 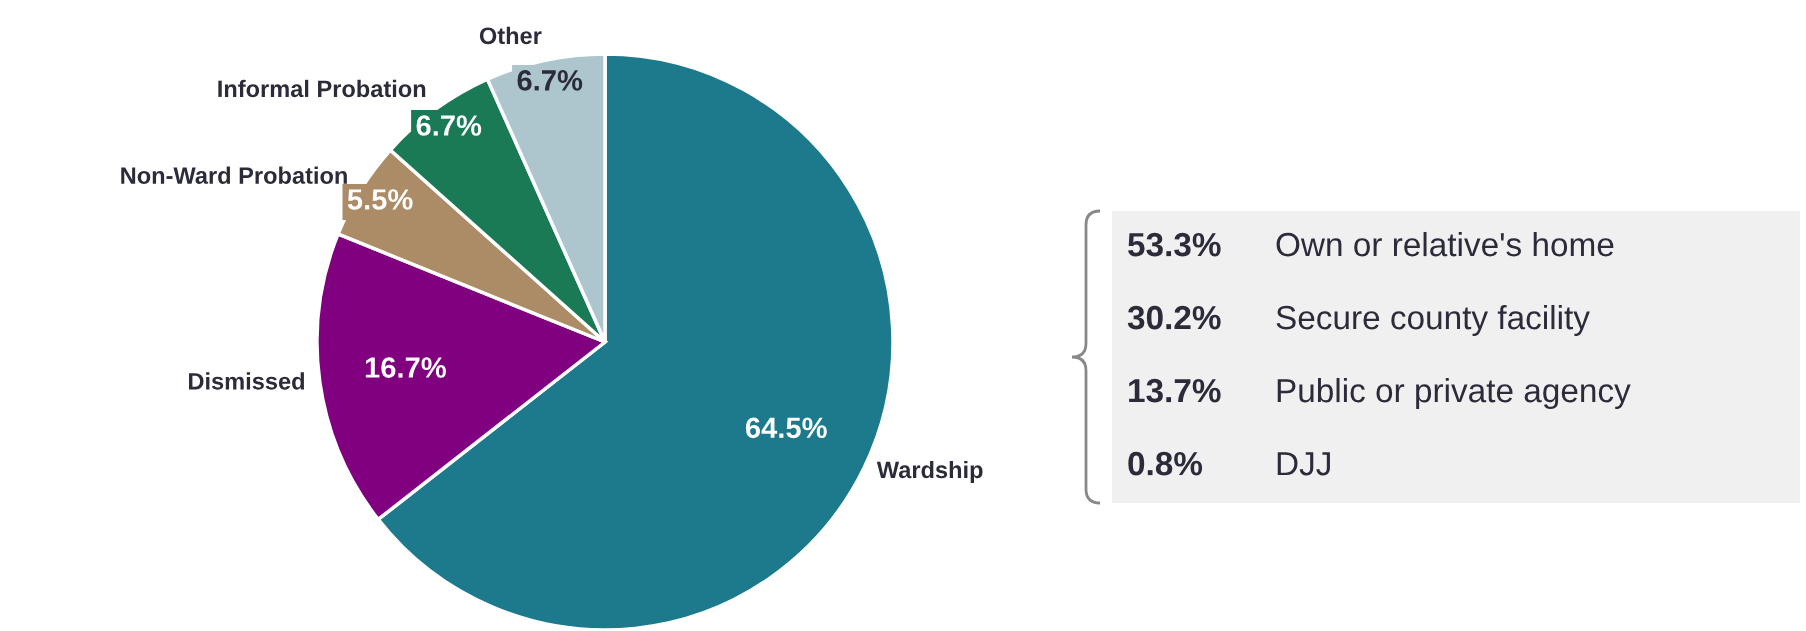 I want to click on slice-label: Wardship, so click(x=929, y=471).